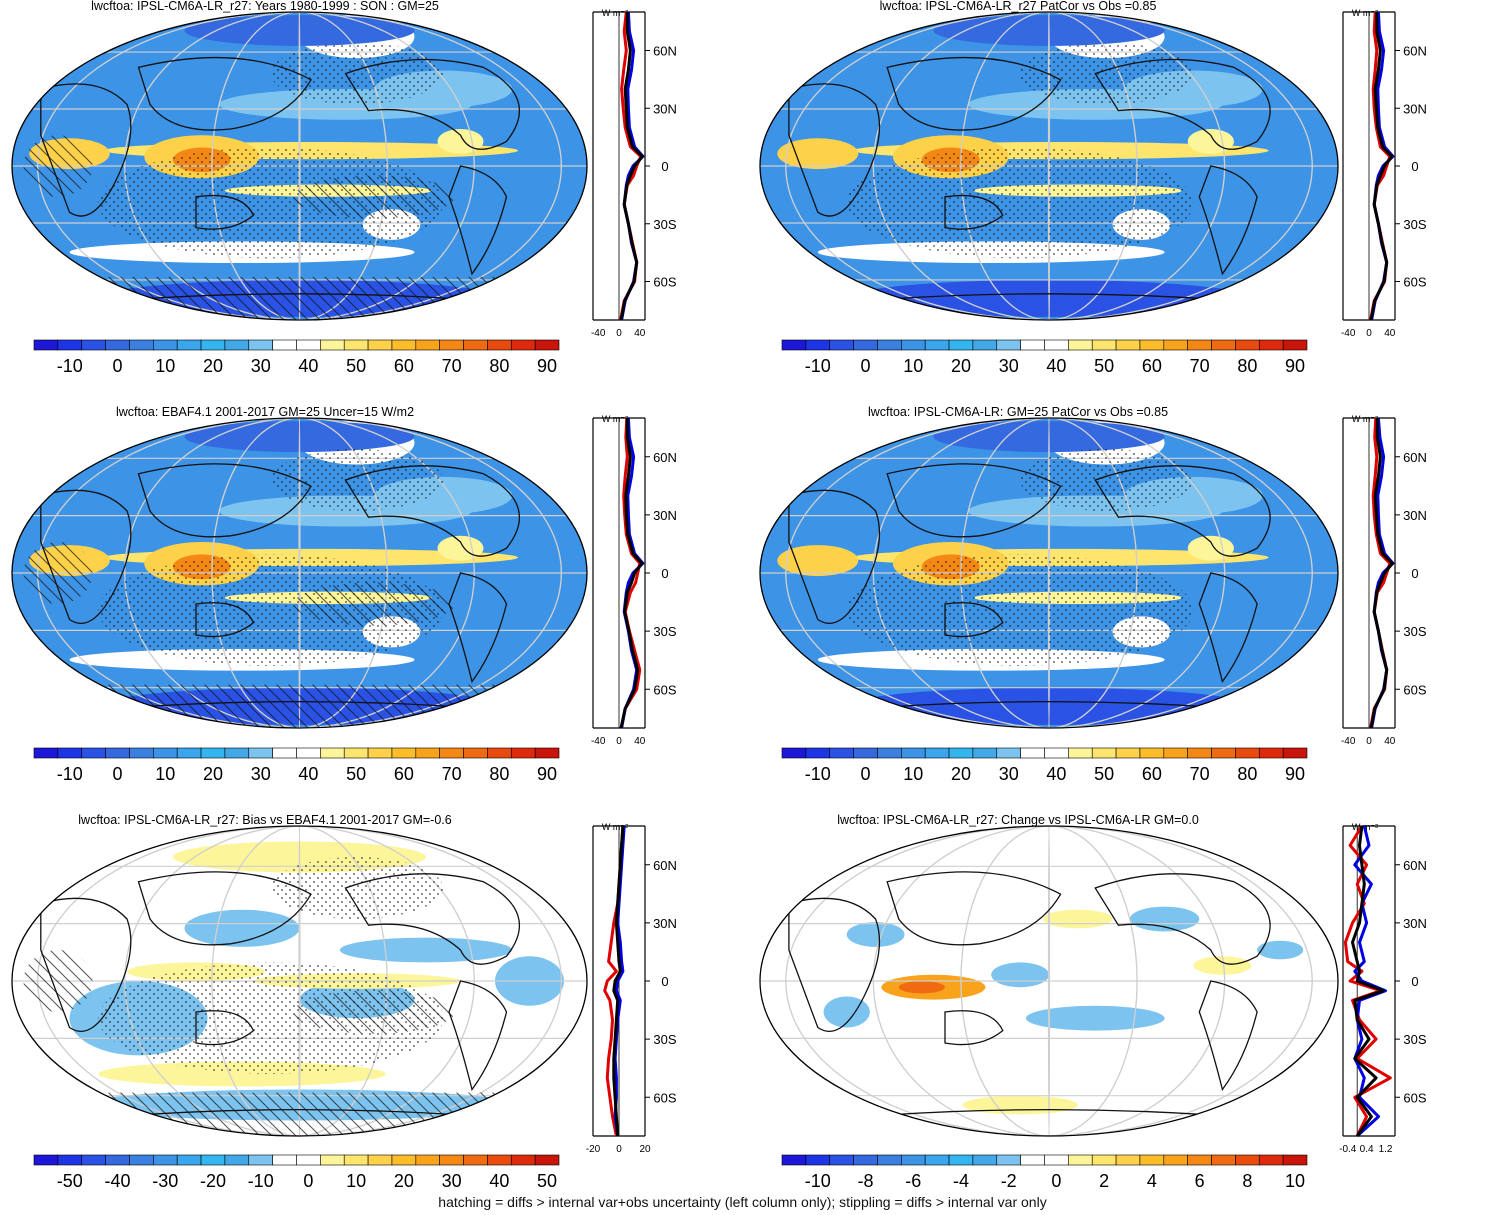  Describe the element at coordinates (593, 1149) in the screenshot. I see `zonal-xtick-label: -20` at that location.